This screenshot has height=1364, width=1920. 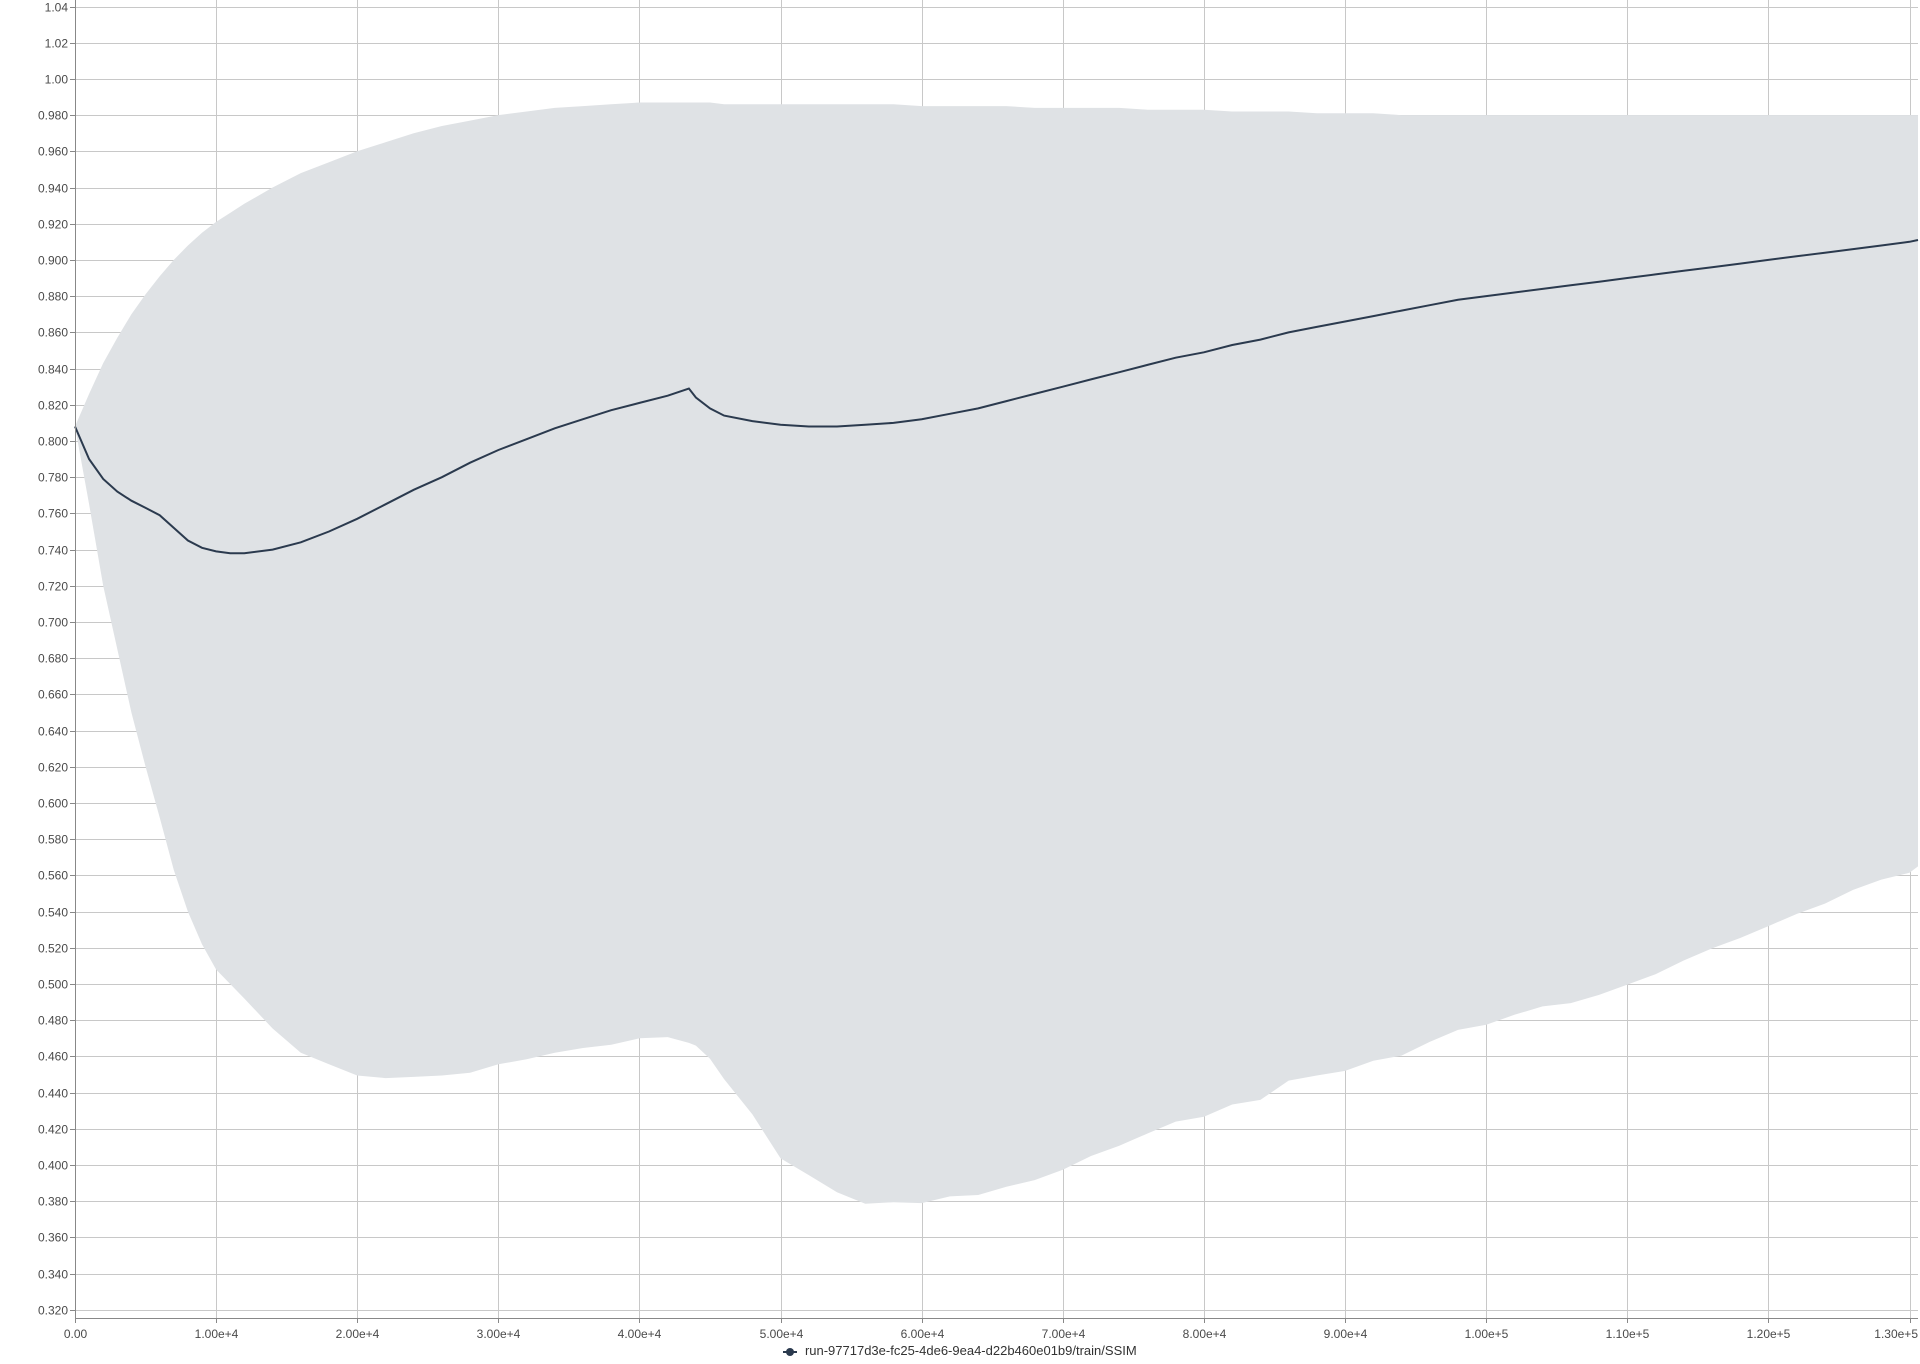 I want to click on y-tick-label: 0.680, so click(x=53, y=659).